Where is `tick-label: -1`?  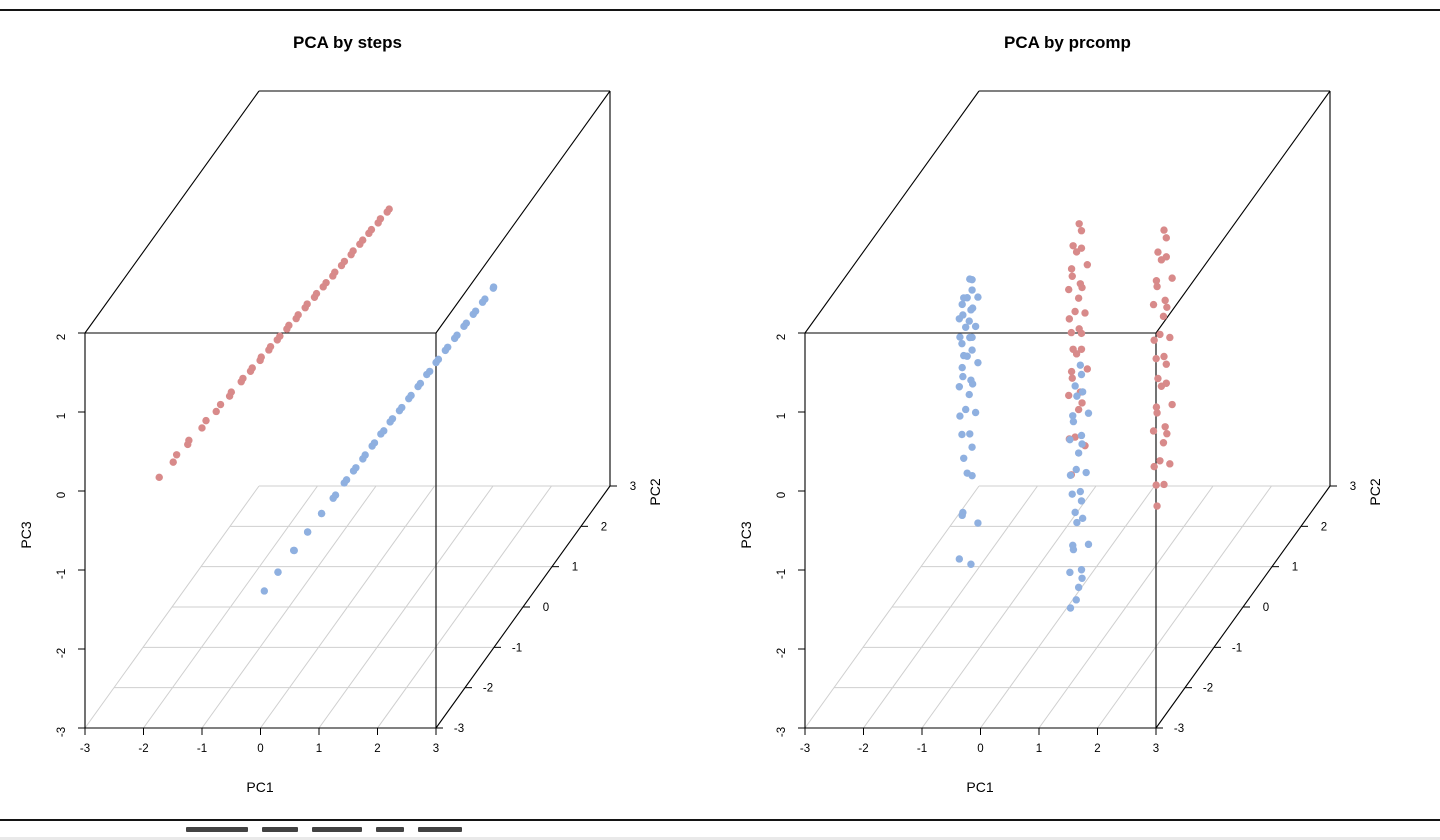 tick-label: -1 is located at coordinates (517, 648).